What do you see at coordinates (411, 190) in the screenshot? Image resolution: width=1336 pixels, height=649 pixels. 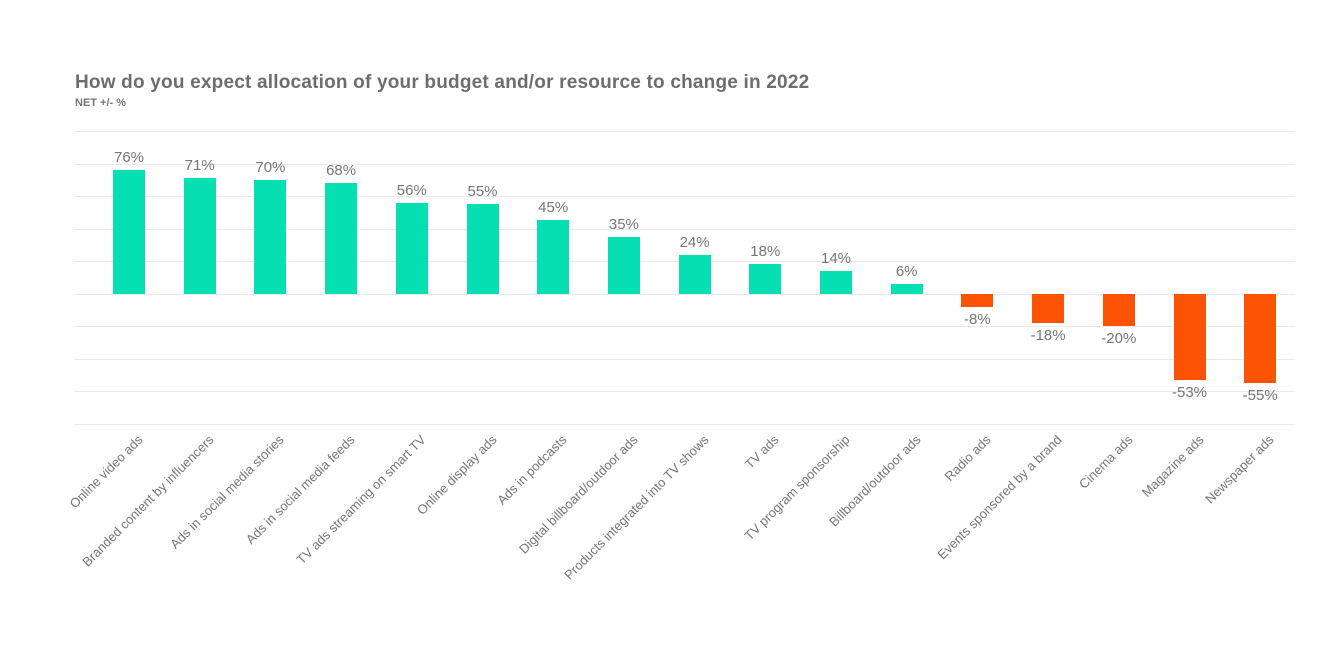 I see `bar-value-label: 56%` at bounding box center [411, 190].